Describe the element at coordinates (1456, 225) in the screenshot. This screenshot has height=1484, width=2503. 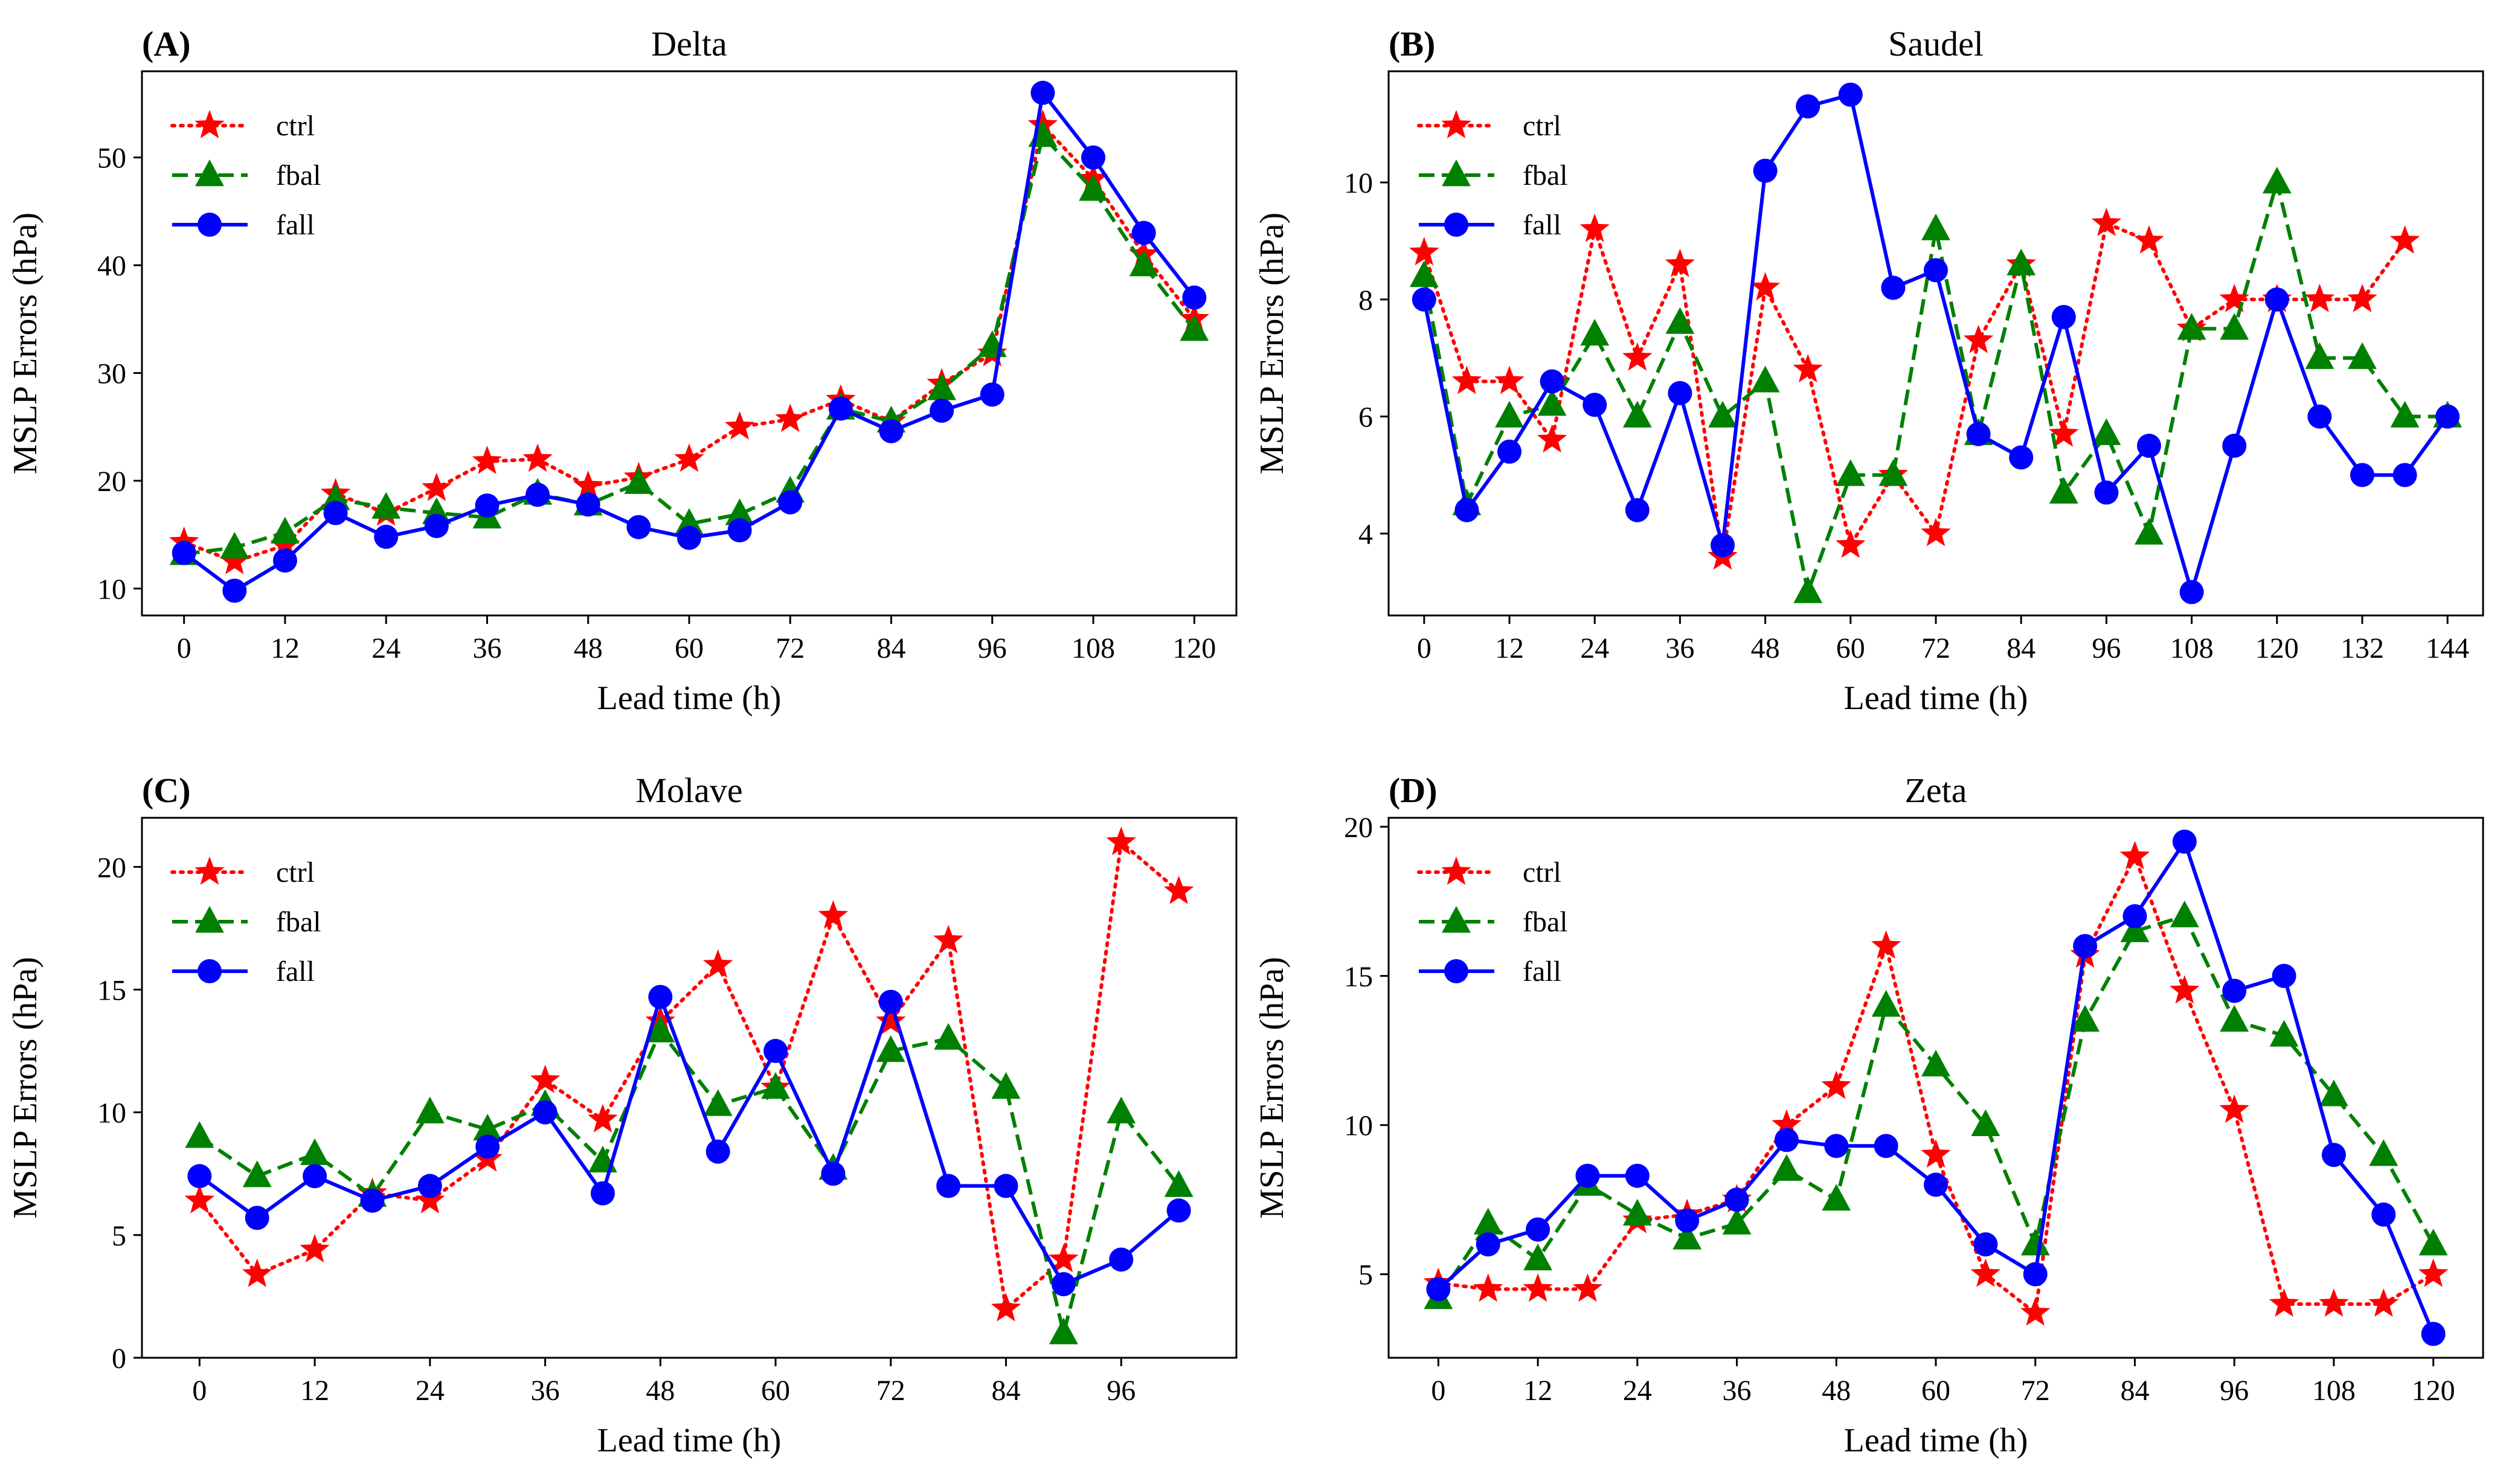
I see `panel-b-legend-marker-fall` at that location.